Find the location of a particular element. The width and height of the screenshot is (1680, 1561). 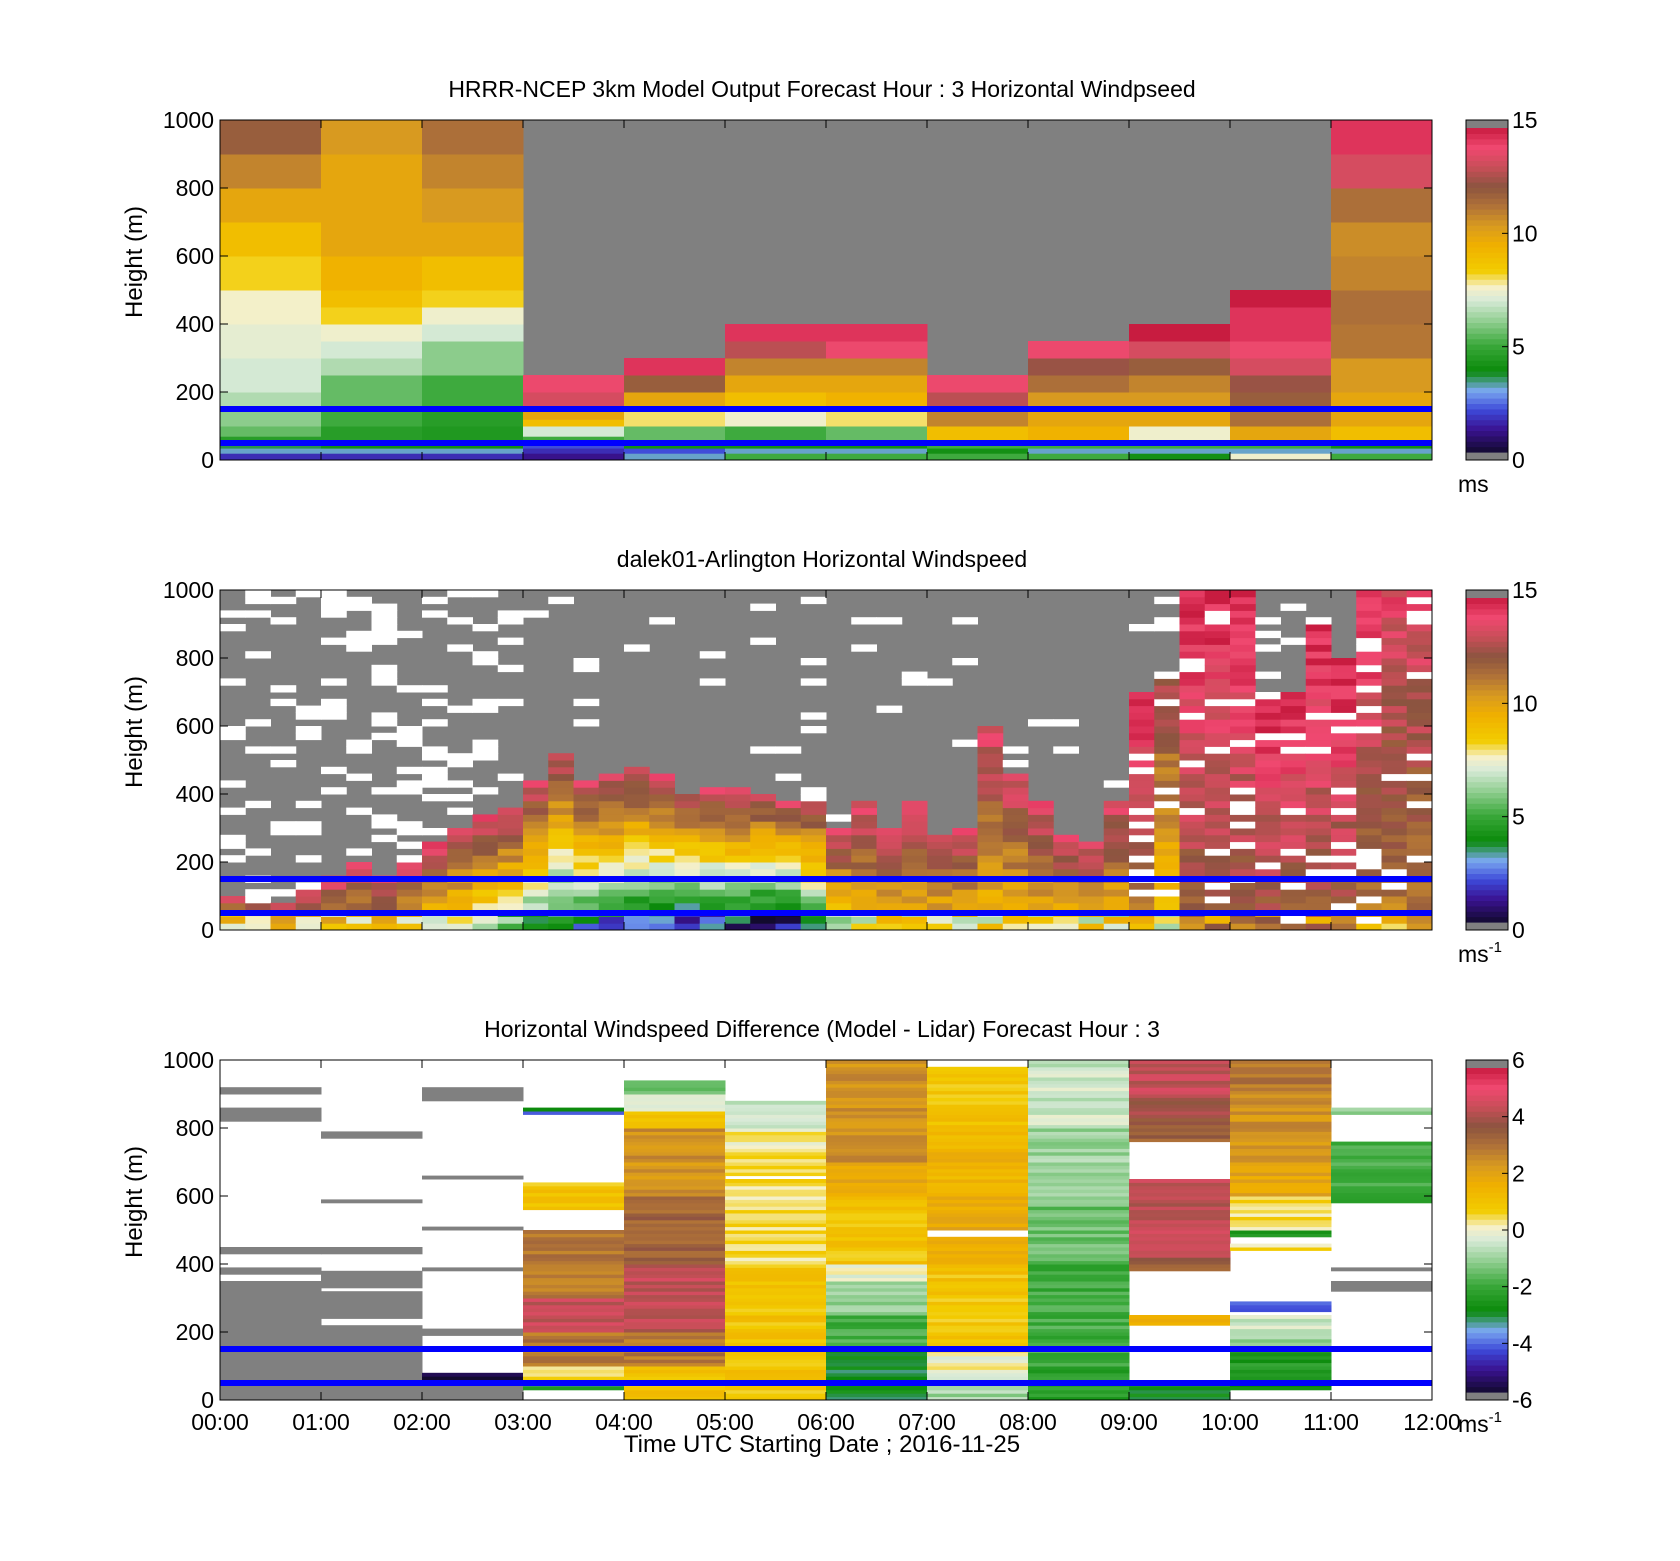

colorbar-tick-label: 6 is located at coordinates (1518, 1060).